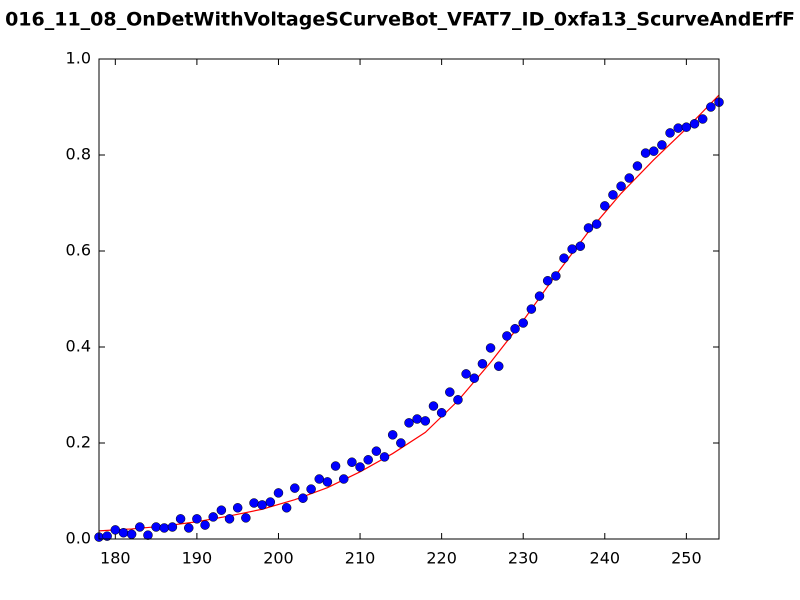  What do you see at coordinates (278, 558) in the screenshot?
I see `x-tick-label: 200` at bounding box center [278, 558].